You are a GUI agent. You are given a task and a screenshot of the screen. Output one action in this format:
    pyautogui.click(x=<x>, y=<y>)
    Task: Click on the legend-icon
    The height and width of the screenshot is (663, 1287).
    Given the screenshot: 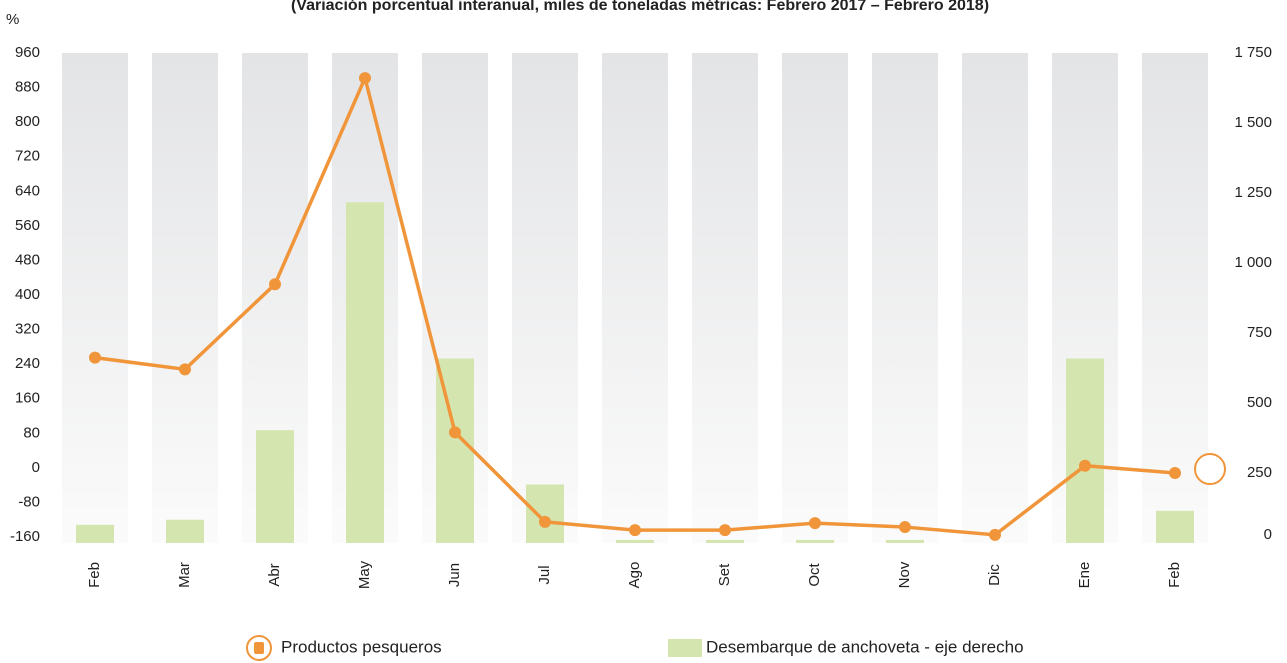 What is the action you would take?
    pyautogui.click(x=685, y=648)
    